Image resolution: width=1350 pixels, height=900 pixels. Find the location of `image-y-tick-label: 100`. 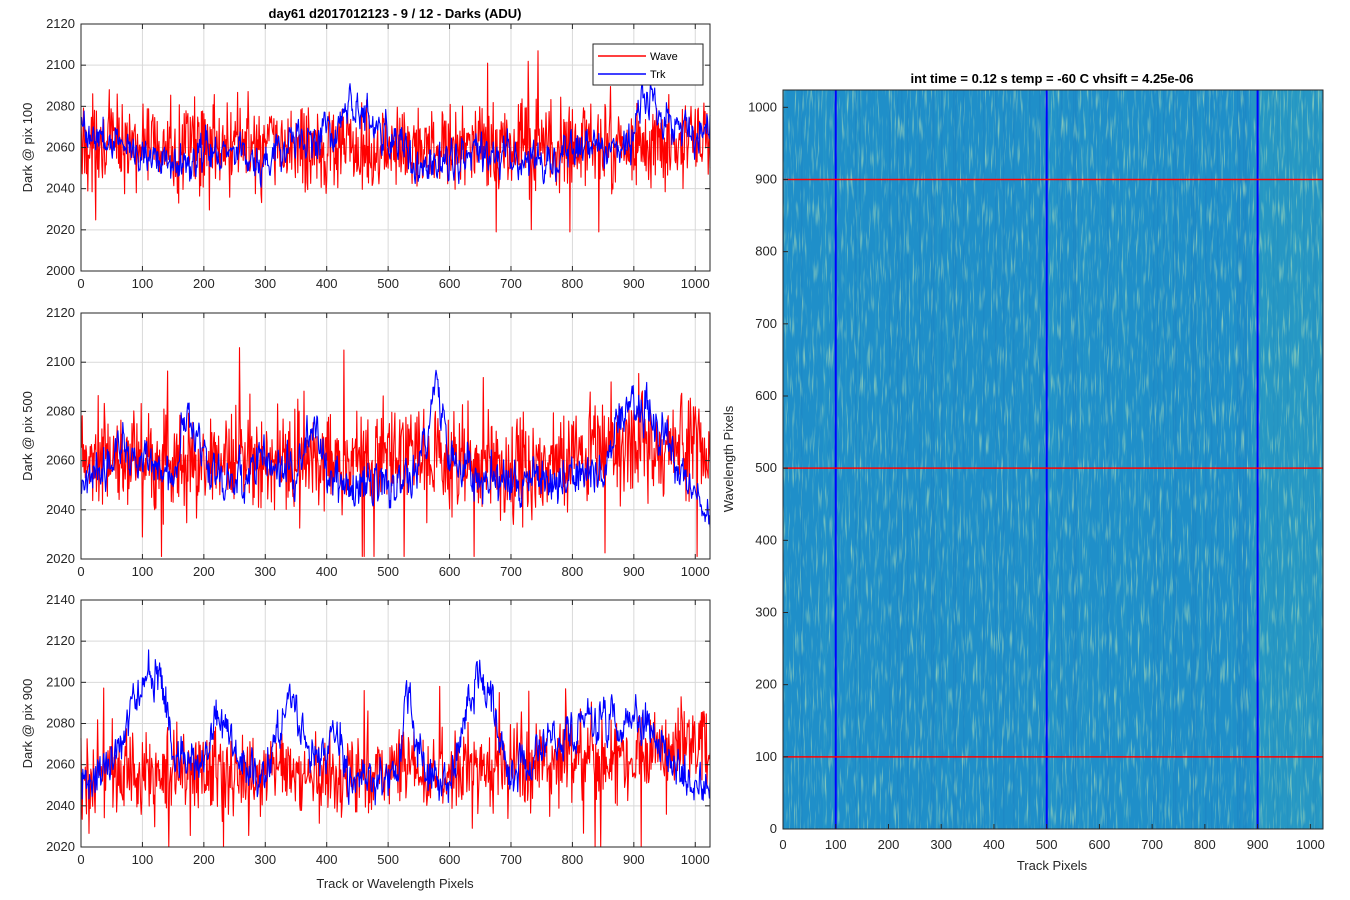

image-y-tick-label: 100 is located at coordinates (766, 756).